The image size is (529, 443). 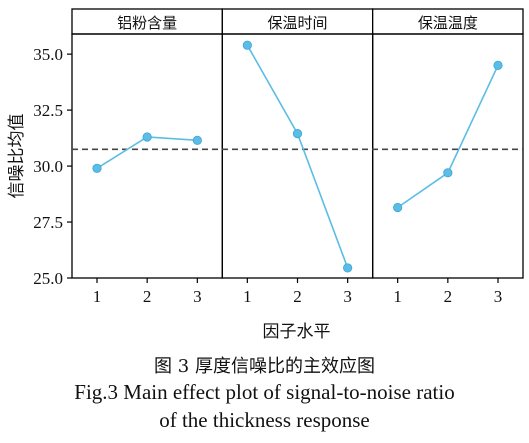 I want to click on panel-header-label: 保温温度, so click(x=448, y=23).